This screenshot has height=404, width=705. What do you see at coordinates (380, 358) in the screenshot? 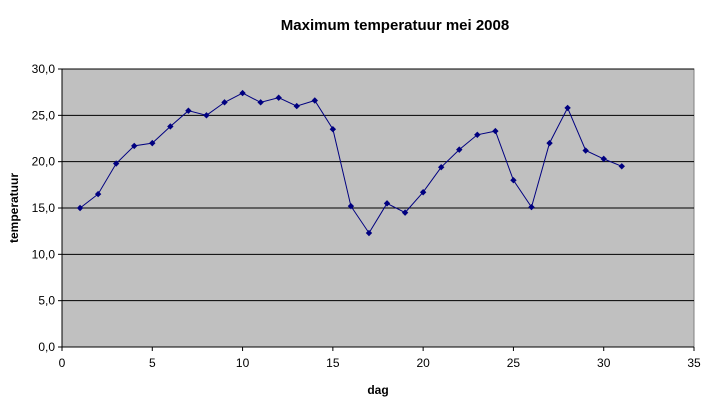
I see `x-axis-ticks: 0 5 10 15 20 25 30 35` at bounding box center [380, 358].